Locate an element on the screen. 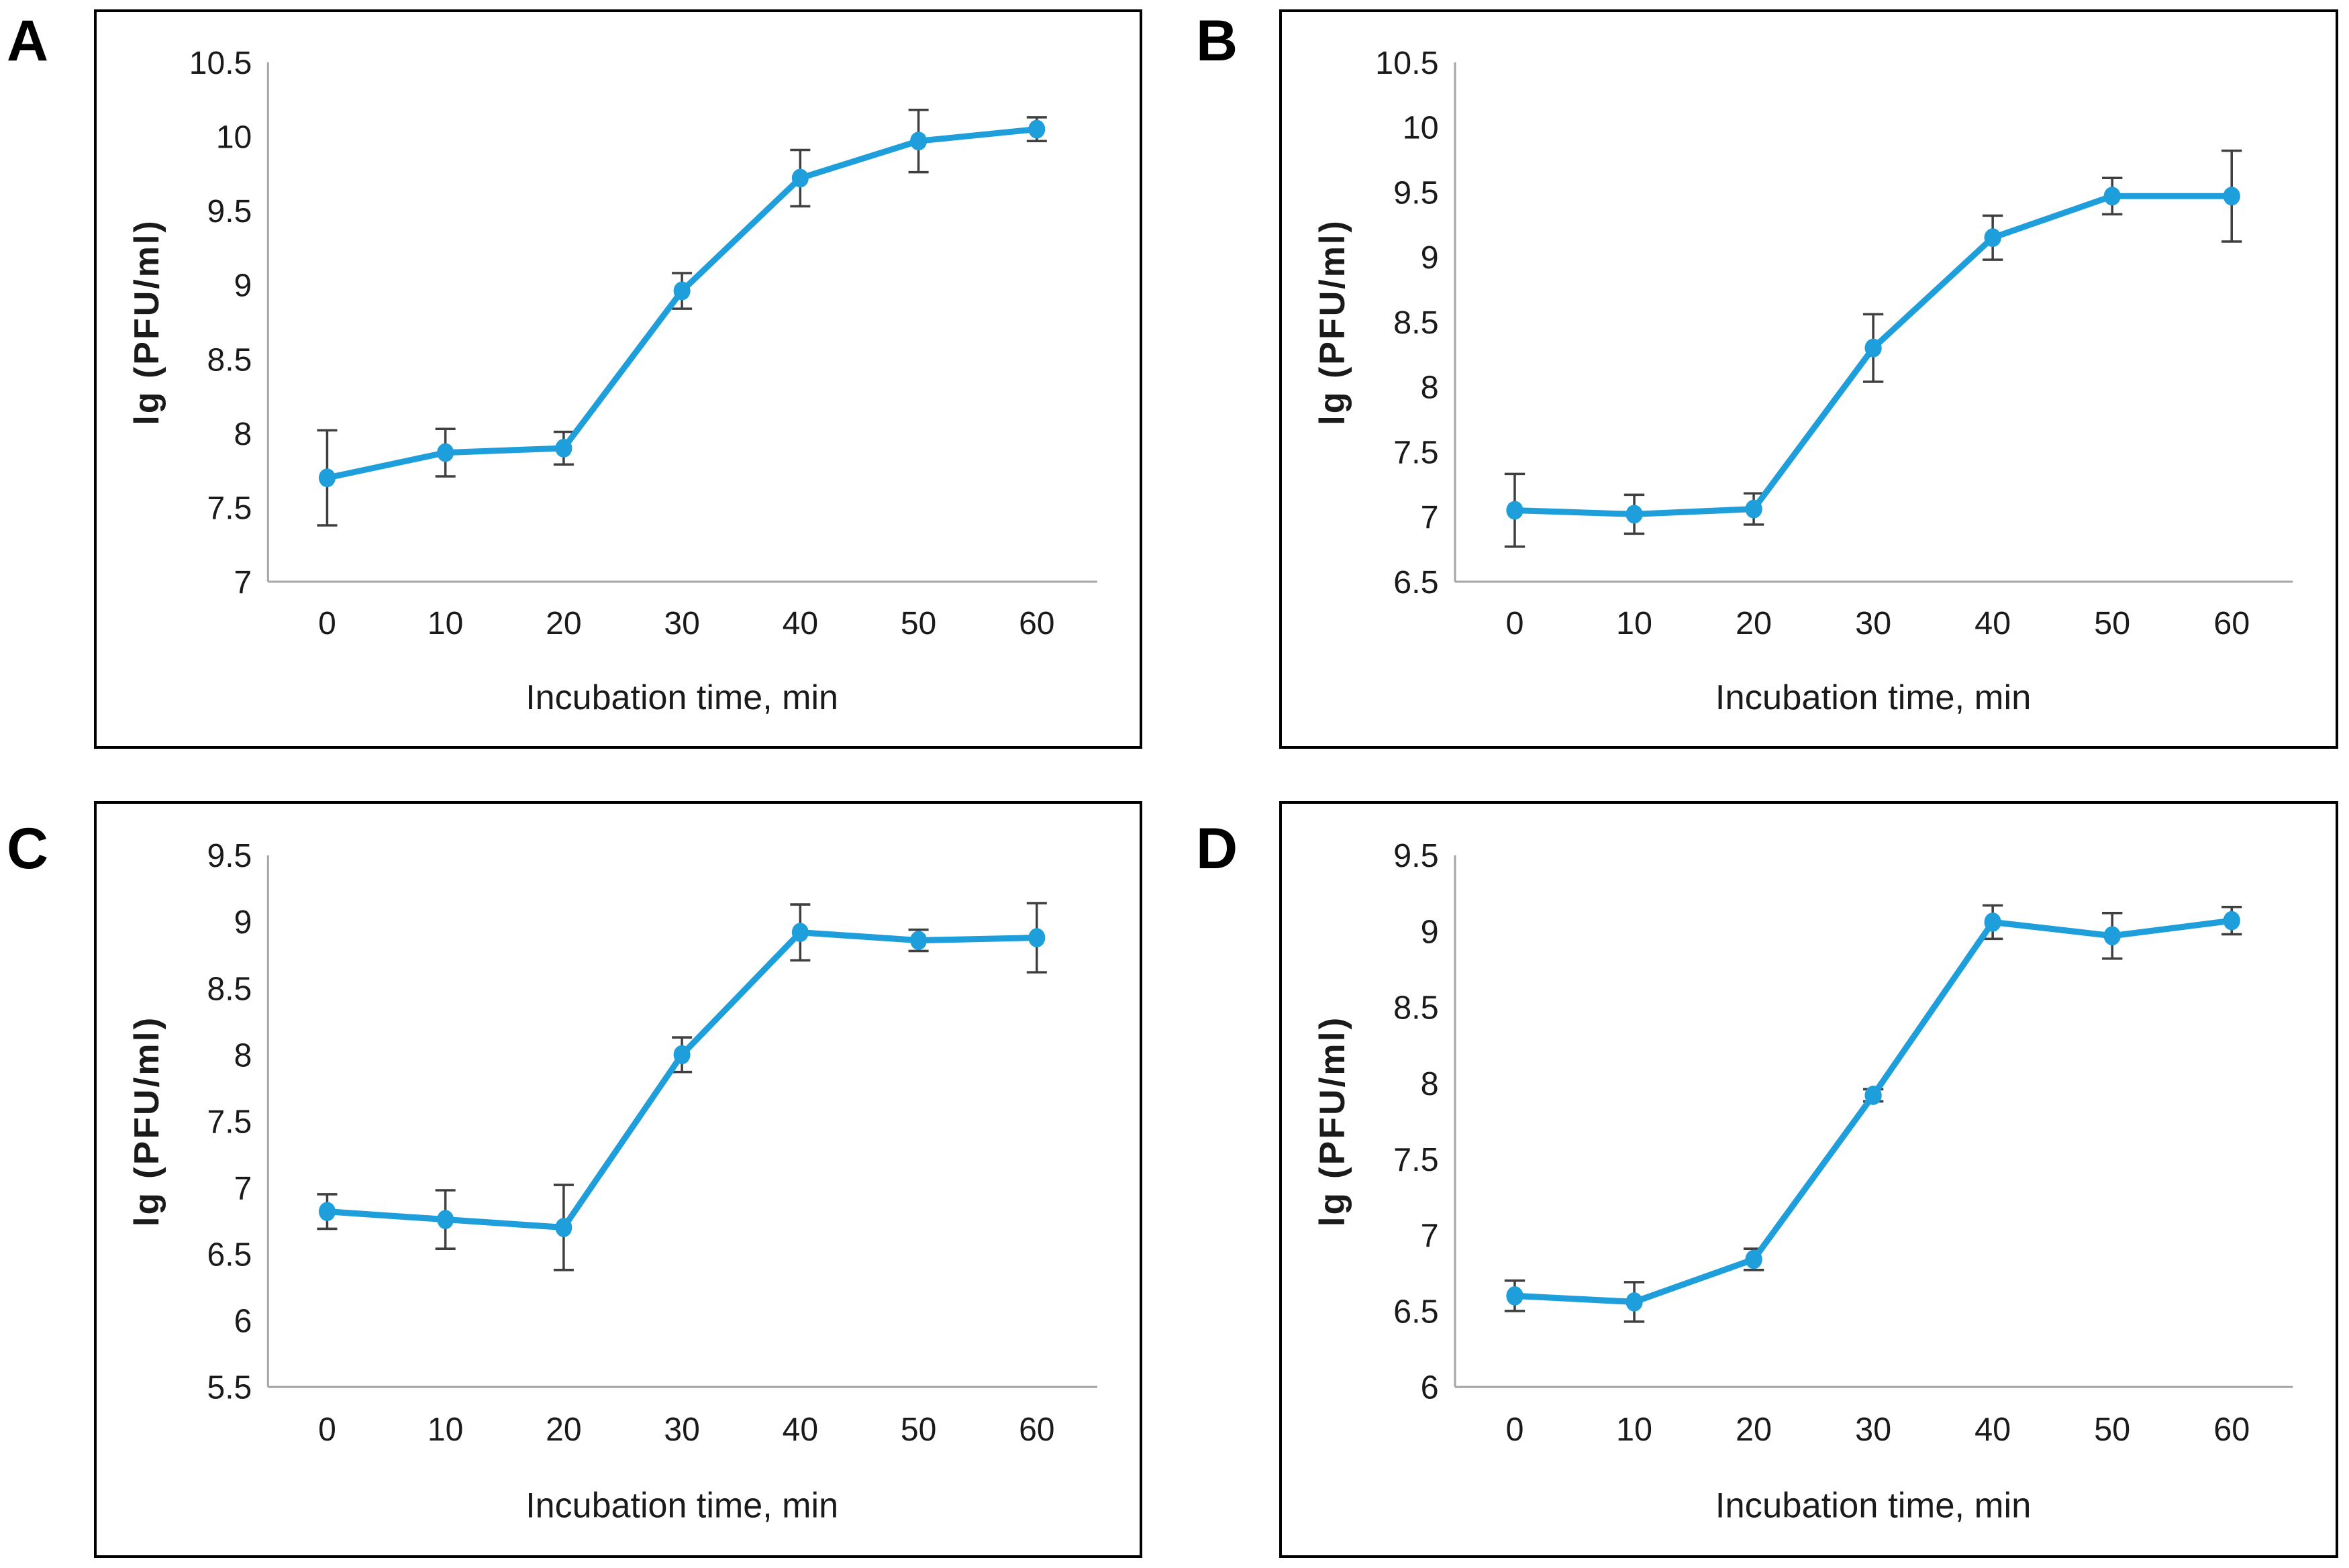 The height and width of the screenshot is (1568, 2349). panel-letter-a: A is located at coordinates (28, 41).